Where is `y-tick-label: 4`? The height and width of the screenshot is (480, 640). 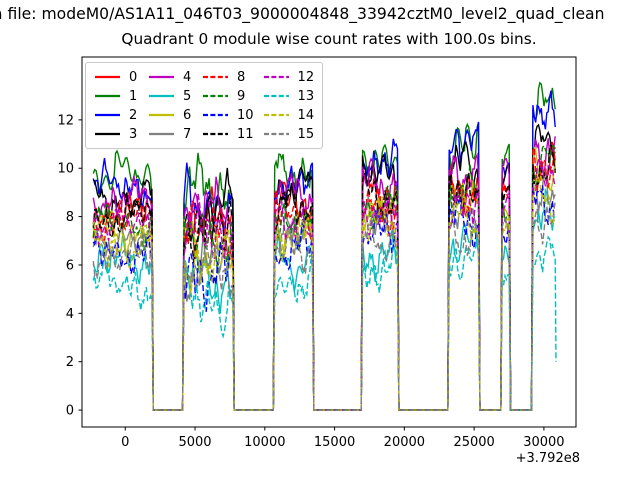 y-tick-label: 4 is located at coordinates (70, 314).